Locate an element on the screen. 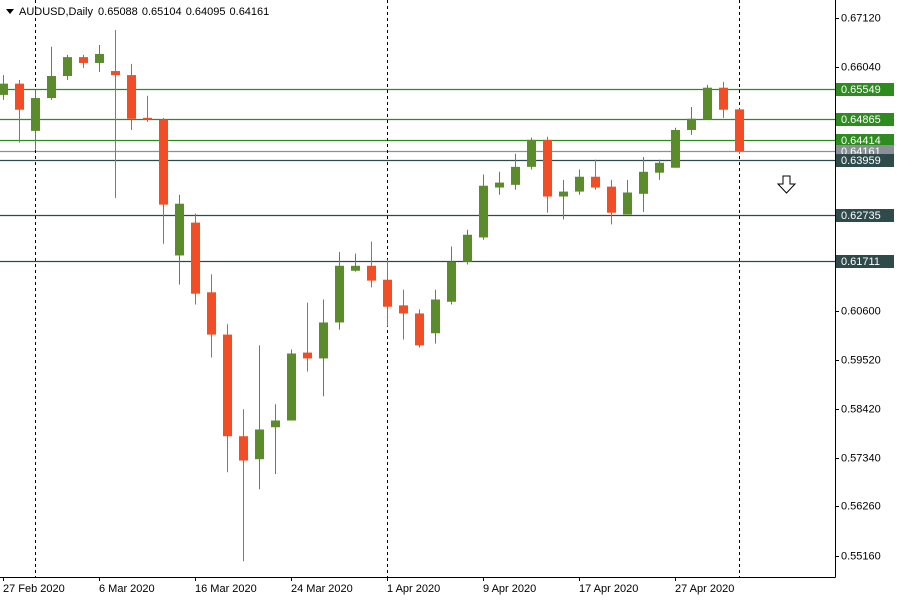 The image size is (900, 600). x-tick-label: 16 Mar 2020 is located at coordinates (226, 589).